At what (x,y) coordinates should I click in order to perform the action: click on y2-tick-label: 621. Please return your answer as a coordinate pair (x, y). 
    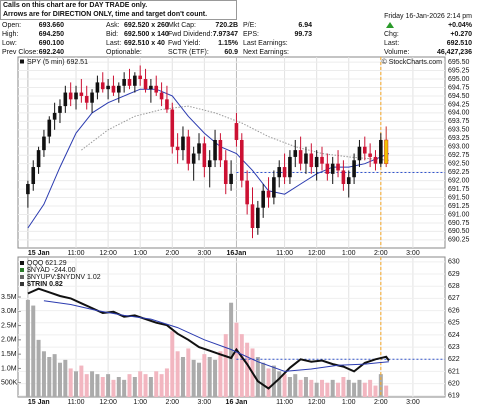
    Looking at the image, I should click on (454, 371).